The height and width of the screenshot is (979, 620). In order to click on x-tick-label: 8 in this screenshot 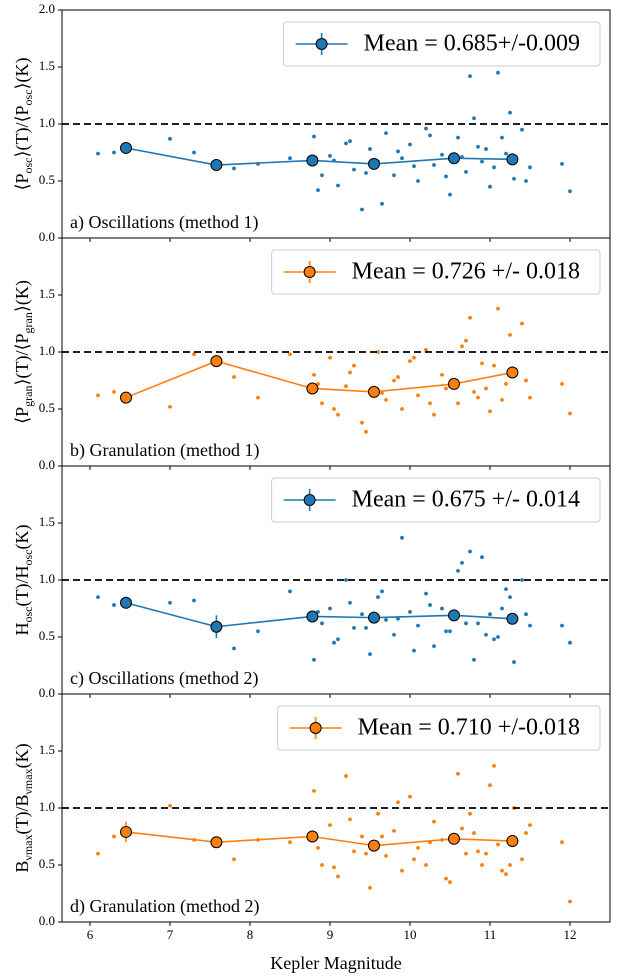, I will do `click(250, 934)`.